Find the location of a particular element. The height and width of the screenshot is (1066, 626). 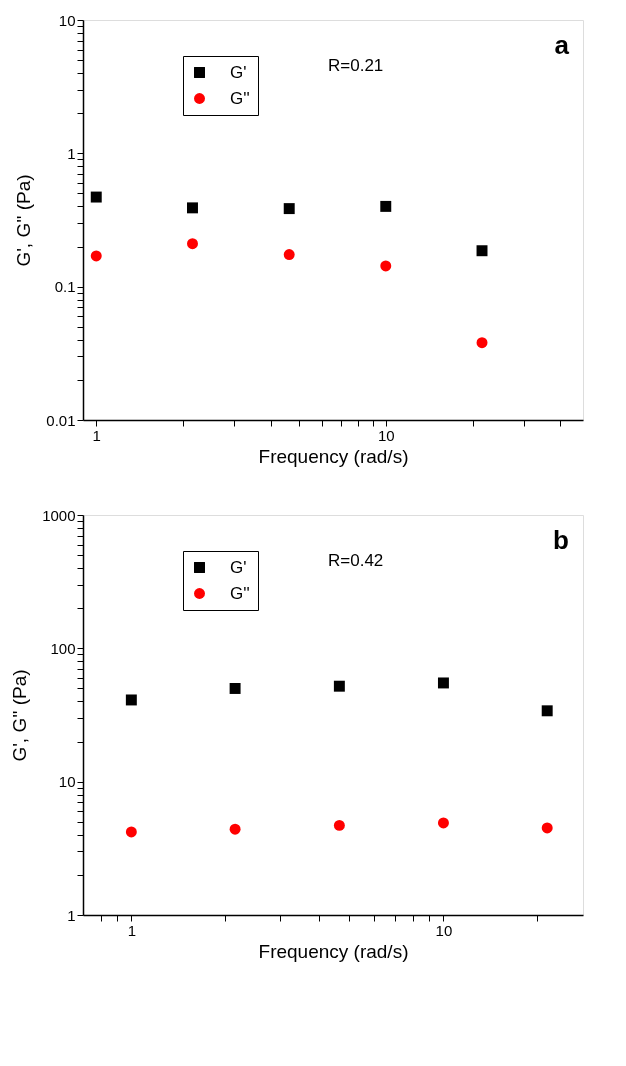

annotation: b is located at coordinates (561, 540).